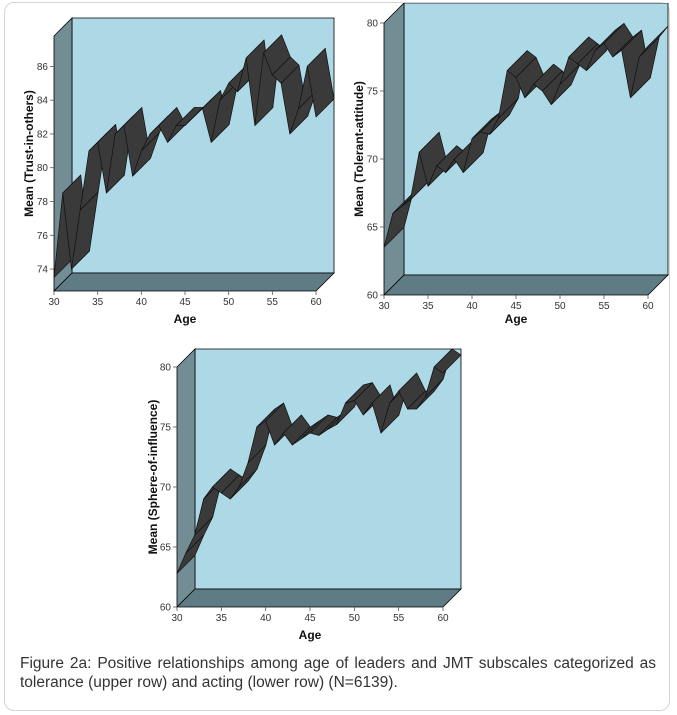 This screenshot has width=677, height=715. What do you see at coordinates (43, 270) in the screenshot?
I see `y-tick-label: 74` at bounding box center [43, 270].